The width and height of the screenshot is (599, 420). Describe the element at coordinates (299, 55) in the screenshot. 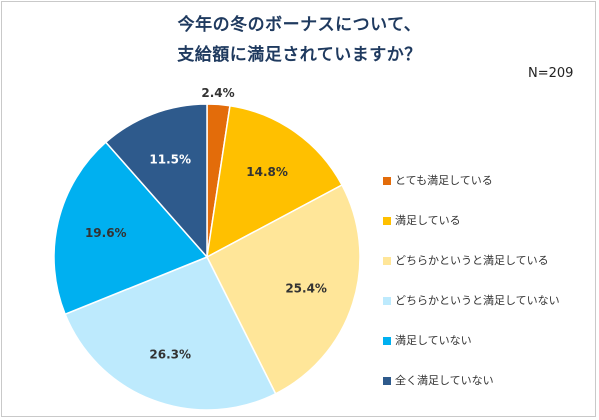

I see `chart-title-line-2: 支給額に満足されていますか？` at that location.